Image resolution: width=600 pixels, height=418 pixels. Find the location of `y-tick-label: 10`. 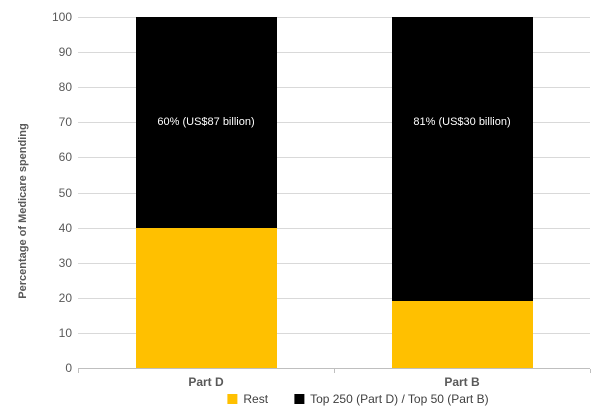

y-tick-label: 10 is located at coordinates (65, 332).